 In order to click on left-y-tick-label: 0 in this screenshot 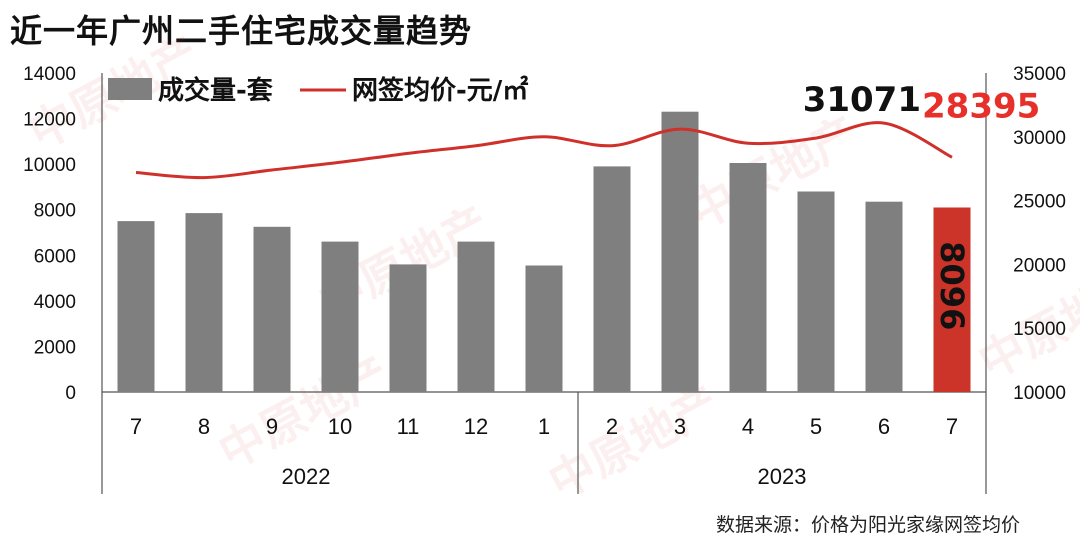, I will do `click(70, 393)`.